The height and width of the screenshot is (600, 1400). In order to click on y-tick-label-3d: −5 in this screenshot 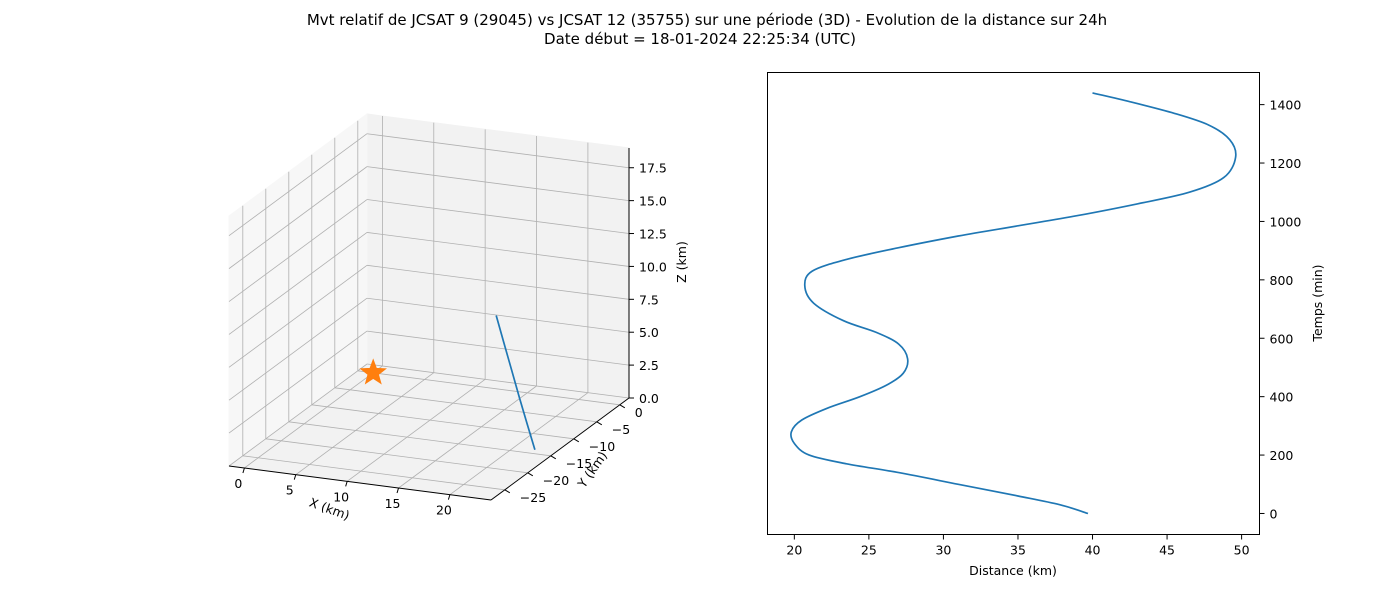, I will do `click(621, 429)`.